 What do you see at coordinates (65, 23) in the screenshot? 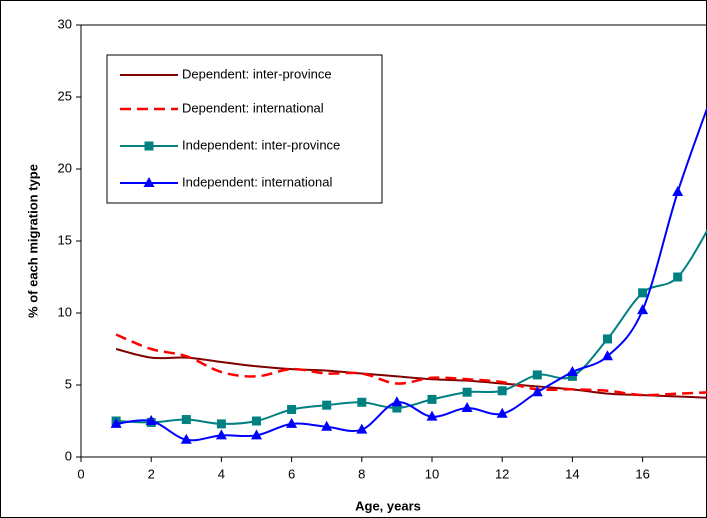
I see `y-tick-label: 30` at bounding box center [65, 23].